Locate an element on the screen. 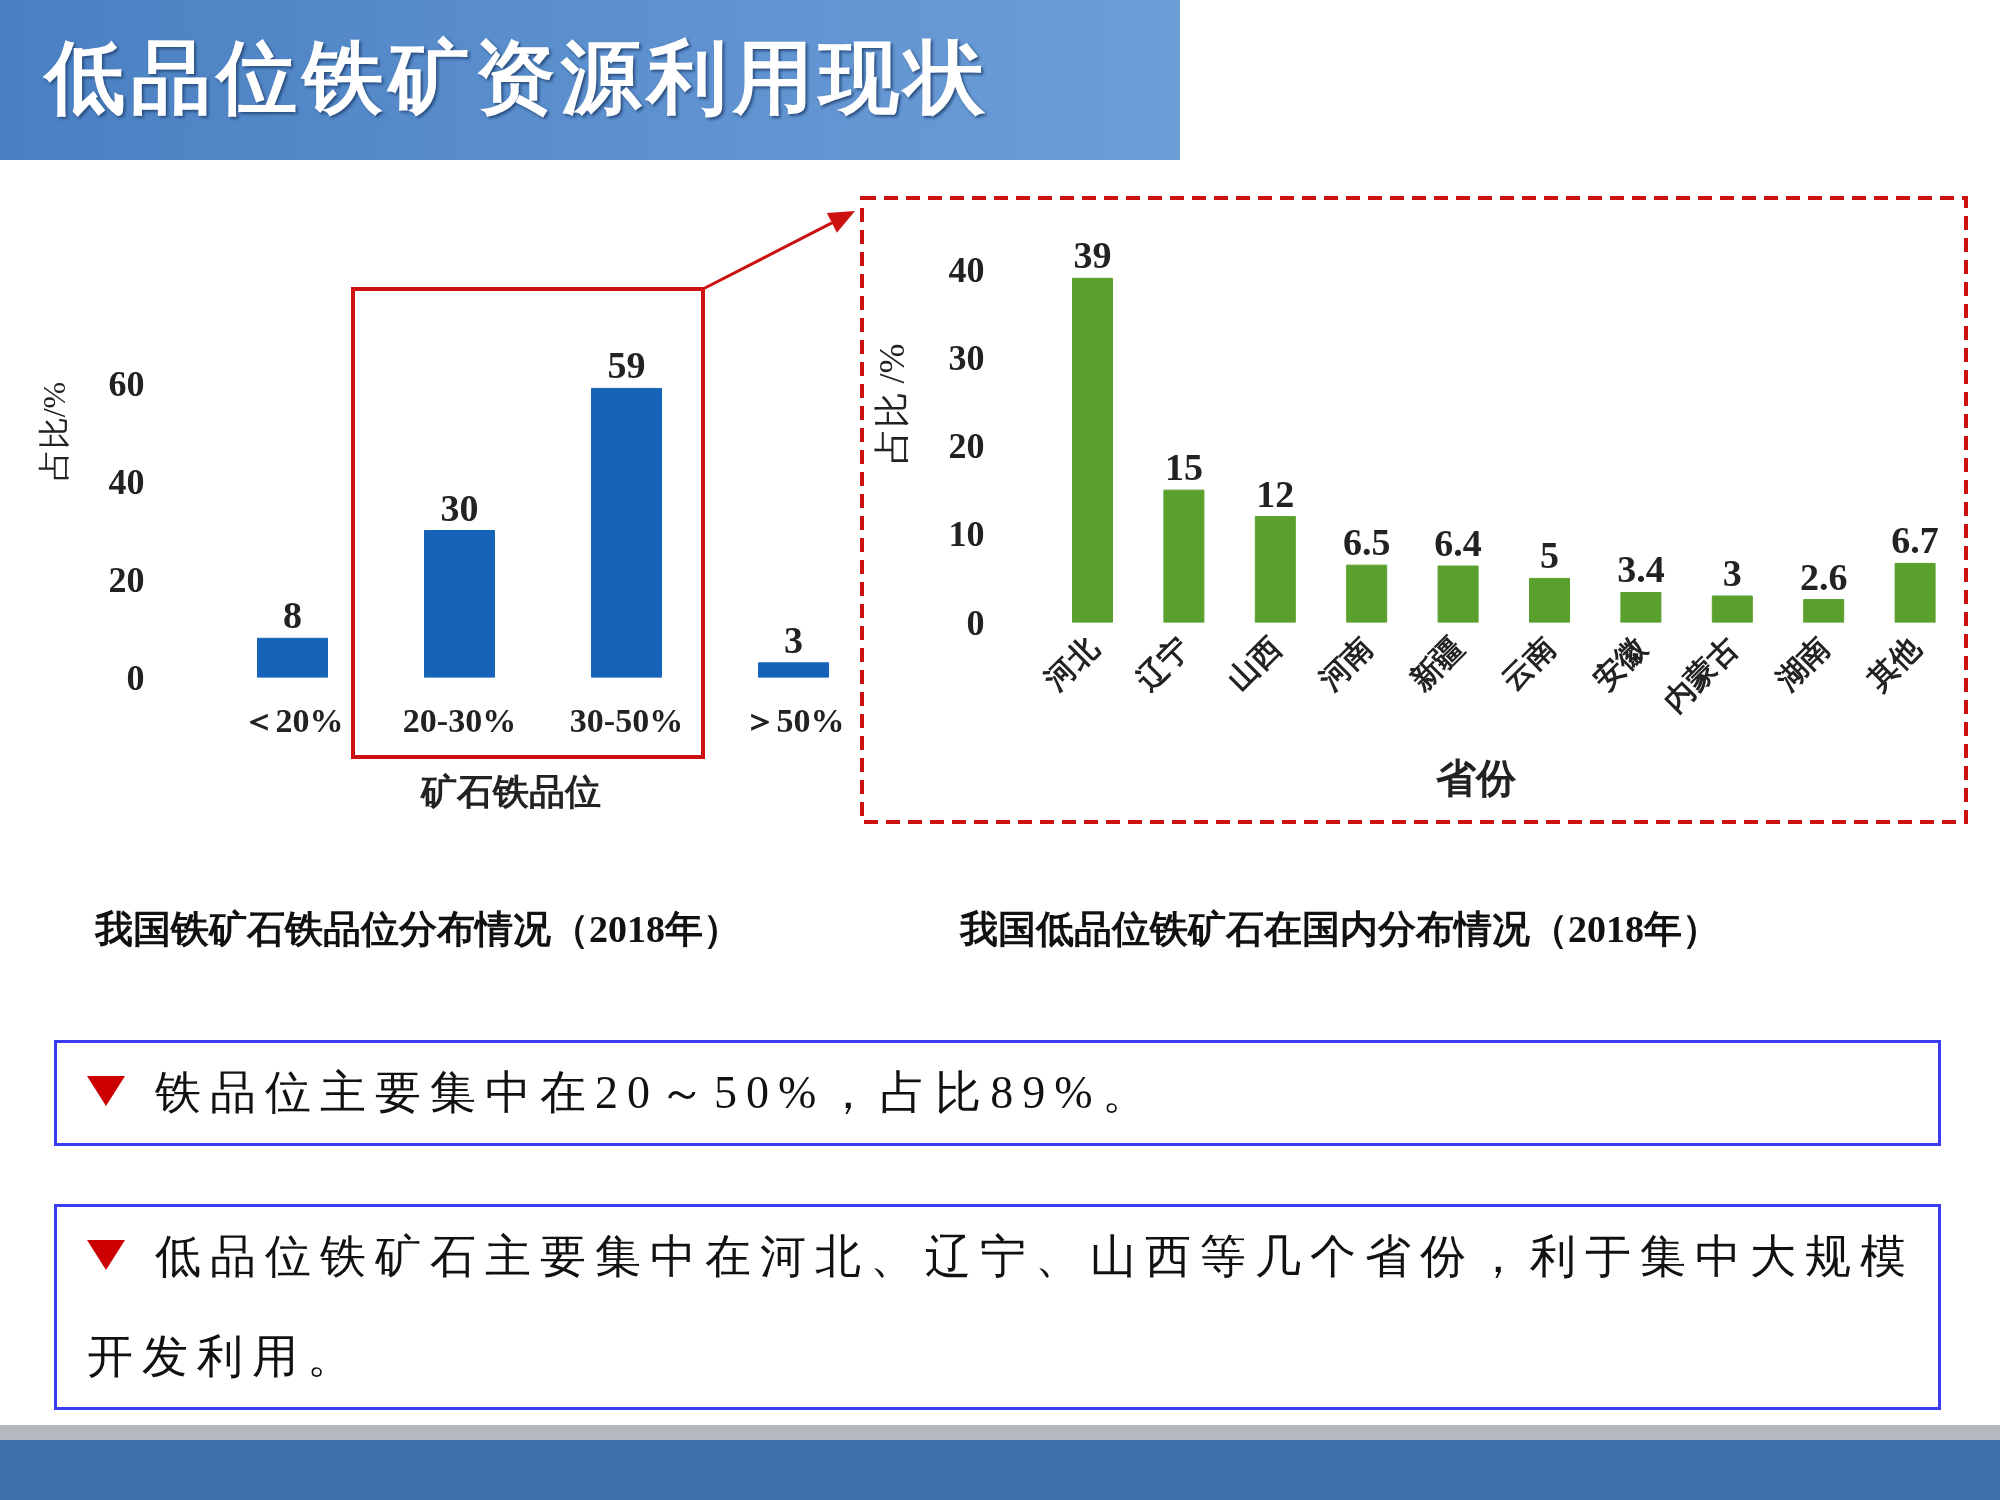  x-tick-label: 湖南 is located at coordinates (1802, 664).